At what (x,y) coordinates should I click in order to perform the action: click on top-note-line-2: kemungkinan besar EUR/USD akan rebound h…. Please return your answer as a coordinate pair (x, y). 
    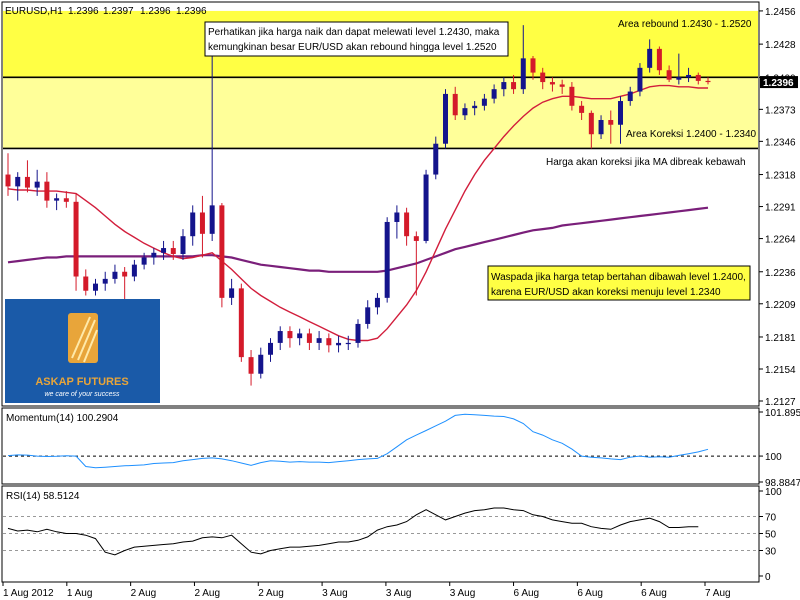
    Looking at the image, I should click on (352, 47).